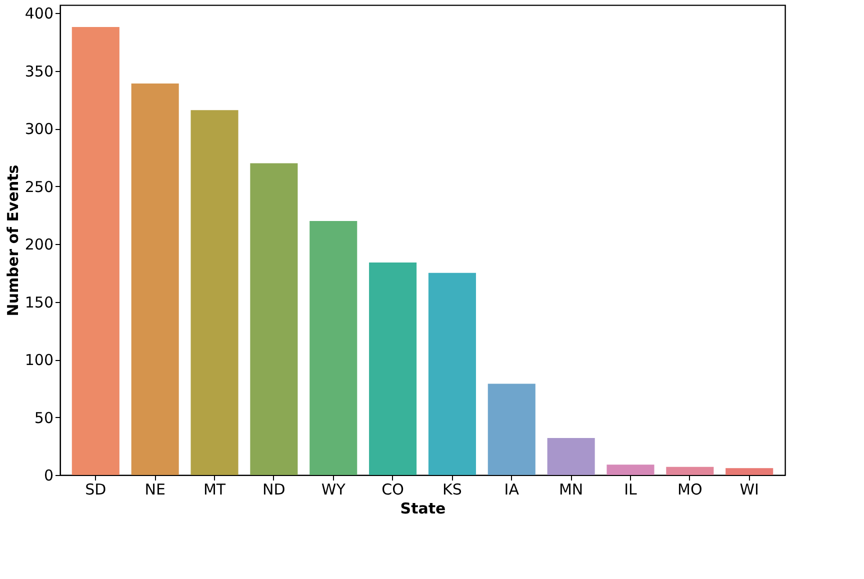  What do you see at coordinates (333, 489) in the screenshot?
I see `x-tick-label: WY` at bounding box center [333, 489].